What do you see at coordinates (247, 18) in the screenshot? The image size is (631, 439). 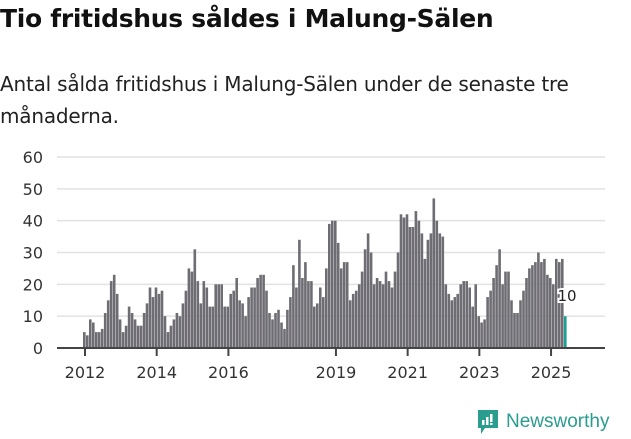 I see `chart-title: Tio fritidshus såldes i Malung-Sälen` at bounding box center [247, 18].